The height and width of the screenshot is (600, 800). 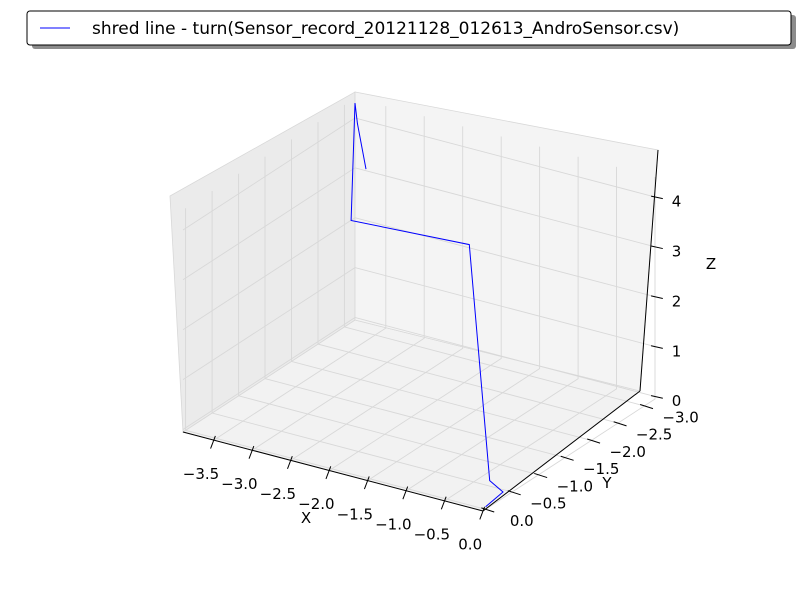 What do you see at coordinates (601, 469) in the screenshot?
I see `y-tick-label: −1.5` at bounding box center [601, 469].